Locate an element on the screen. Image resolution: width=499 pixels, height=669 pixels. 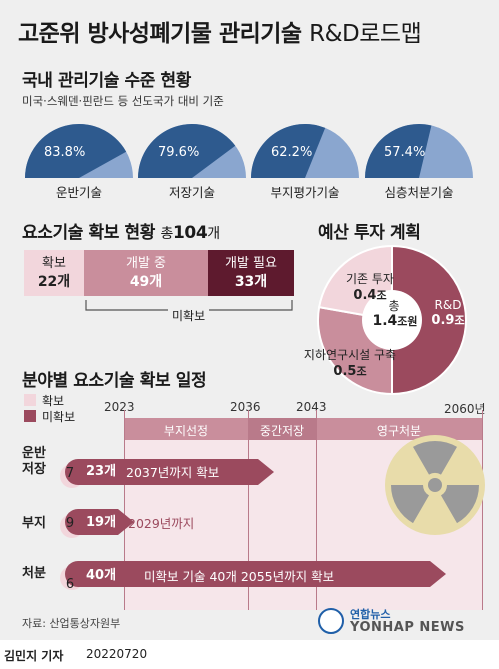
slice-amount-existing: 0.4 is located at coordinates (365, 295).